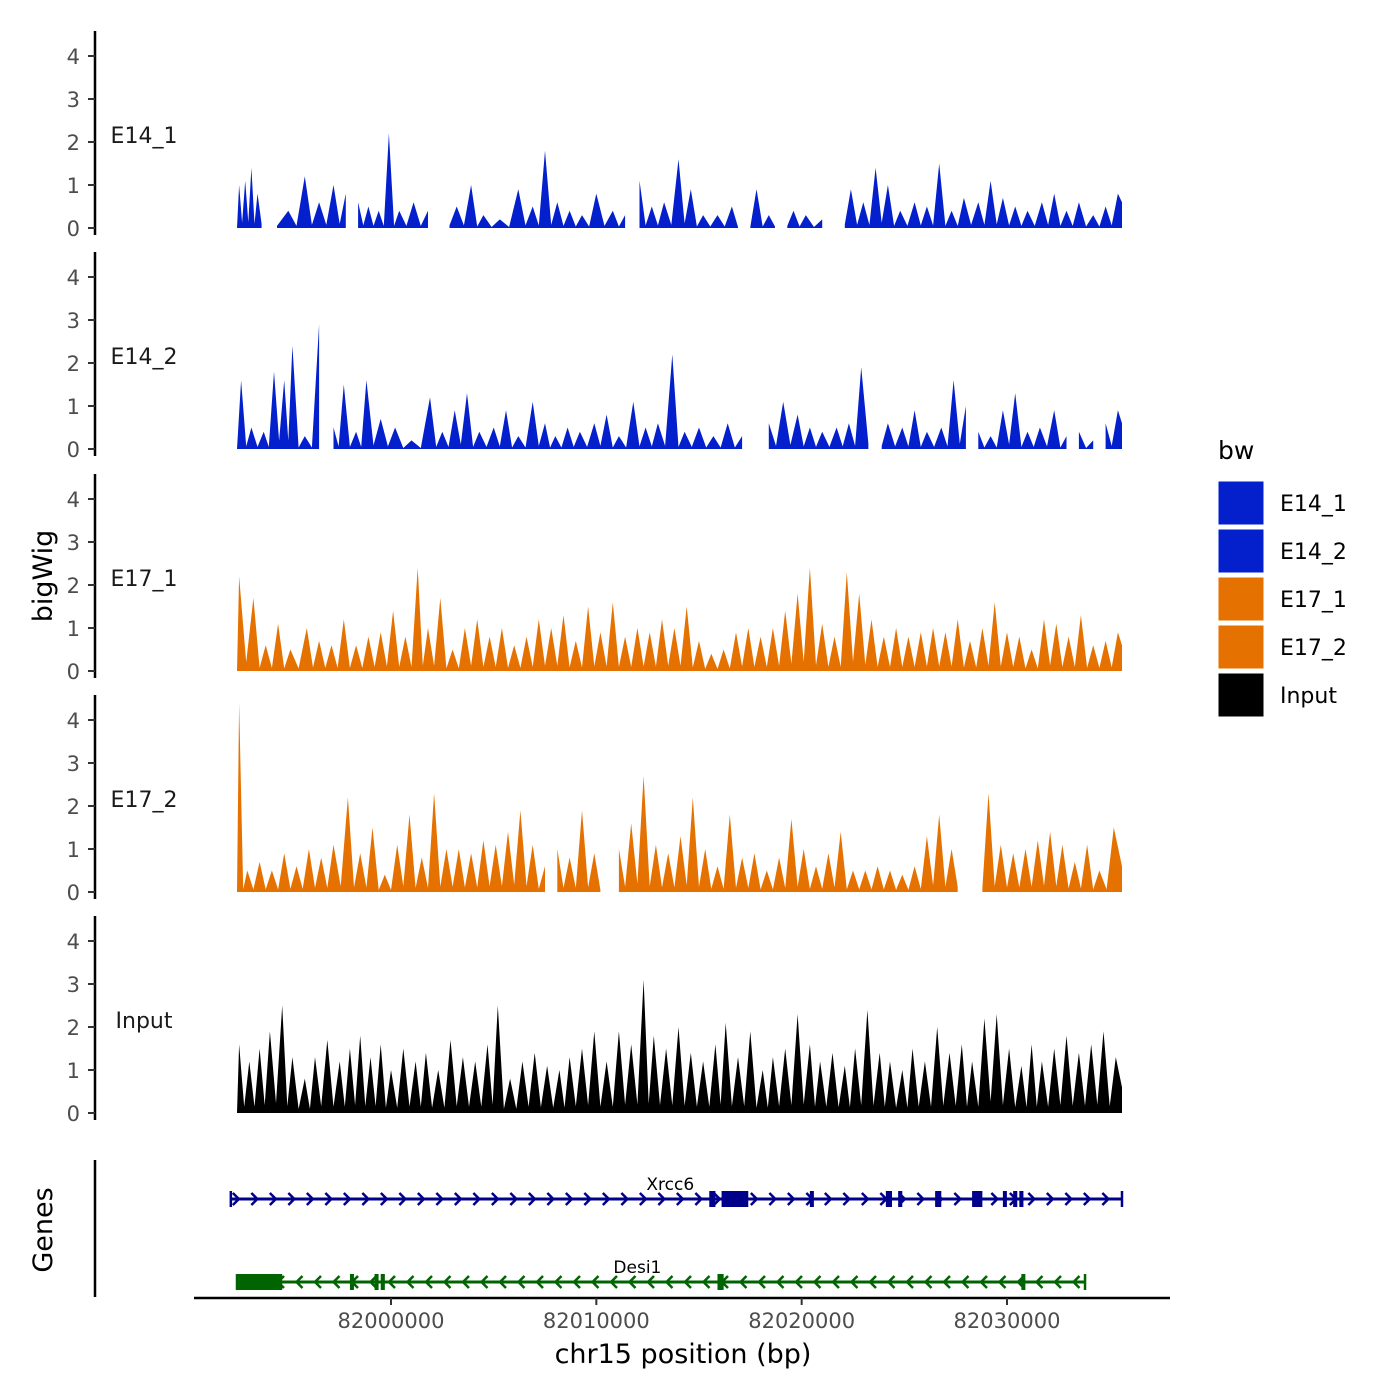 This screenshot has height=1400, width=1400. I want to click on y-tick-label: 3, so click(73, 321).